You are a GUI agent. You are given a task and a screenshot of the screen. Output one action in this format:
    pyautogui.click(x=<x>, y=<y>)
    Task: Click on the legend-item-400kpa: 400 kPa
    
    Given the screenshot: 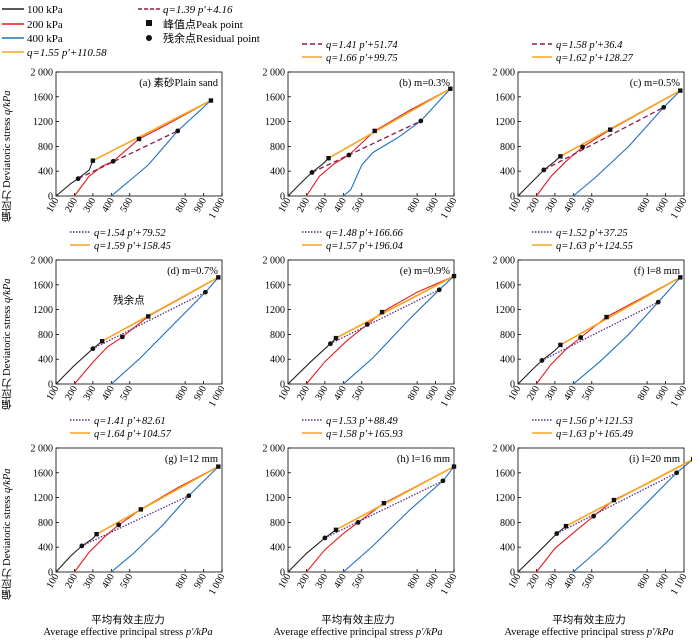 What is the action you would take?
    pyautogui.click(x=32, y=39)
    